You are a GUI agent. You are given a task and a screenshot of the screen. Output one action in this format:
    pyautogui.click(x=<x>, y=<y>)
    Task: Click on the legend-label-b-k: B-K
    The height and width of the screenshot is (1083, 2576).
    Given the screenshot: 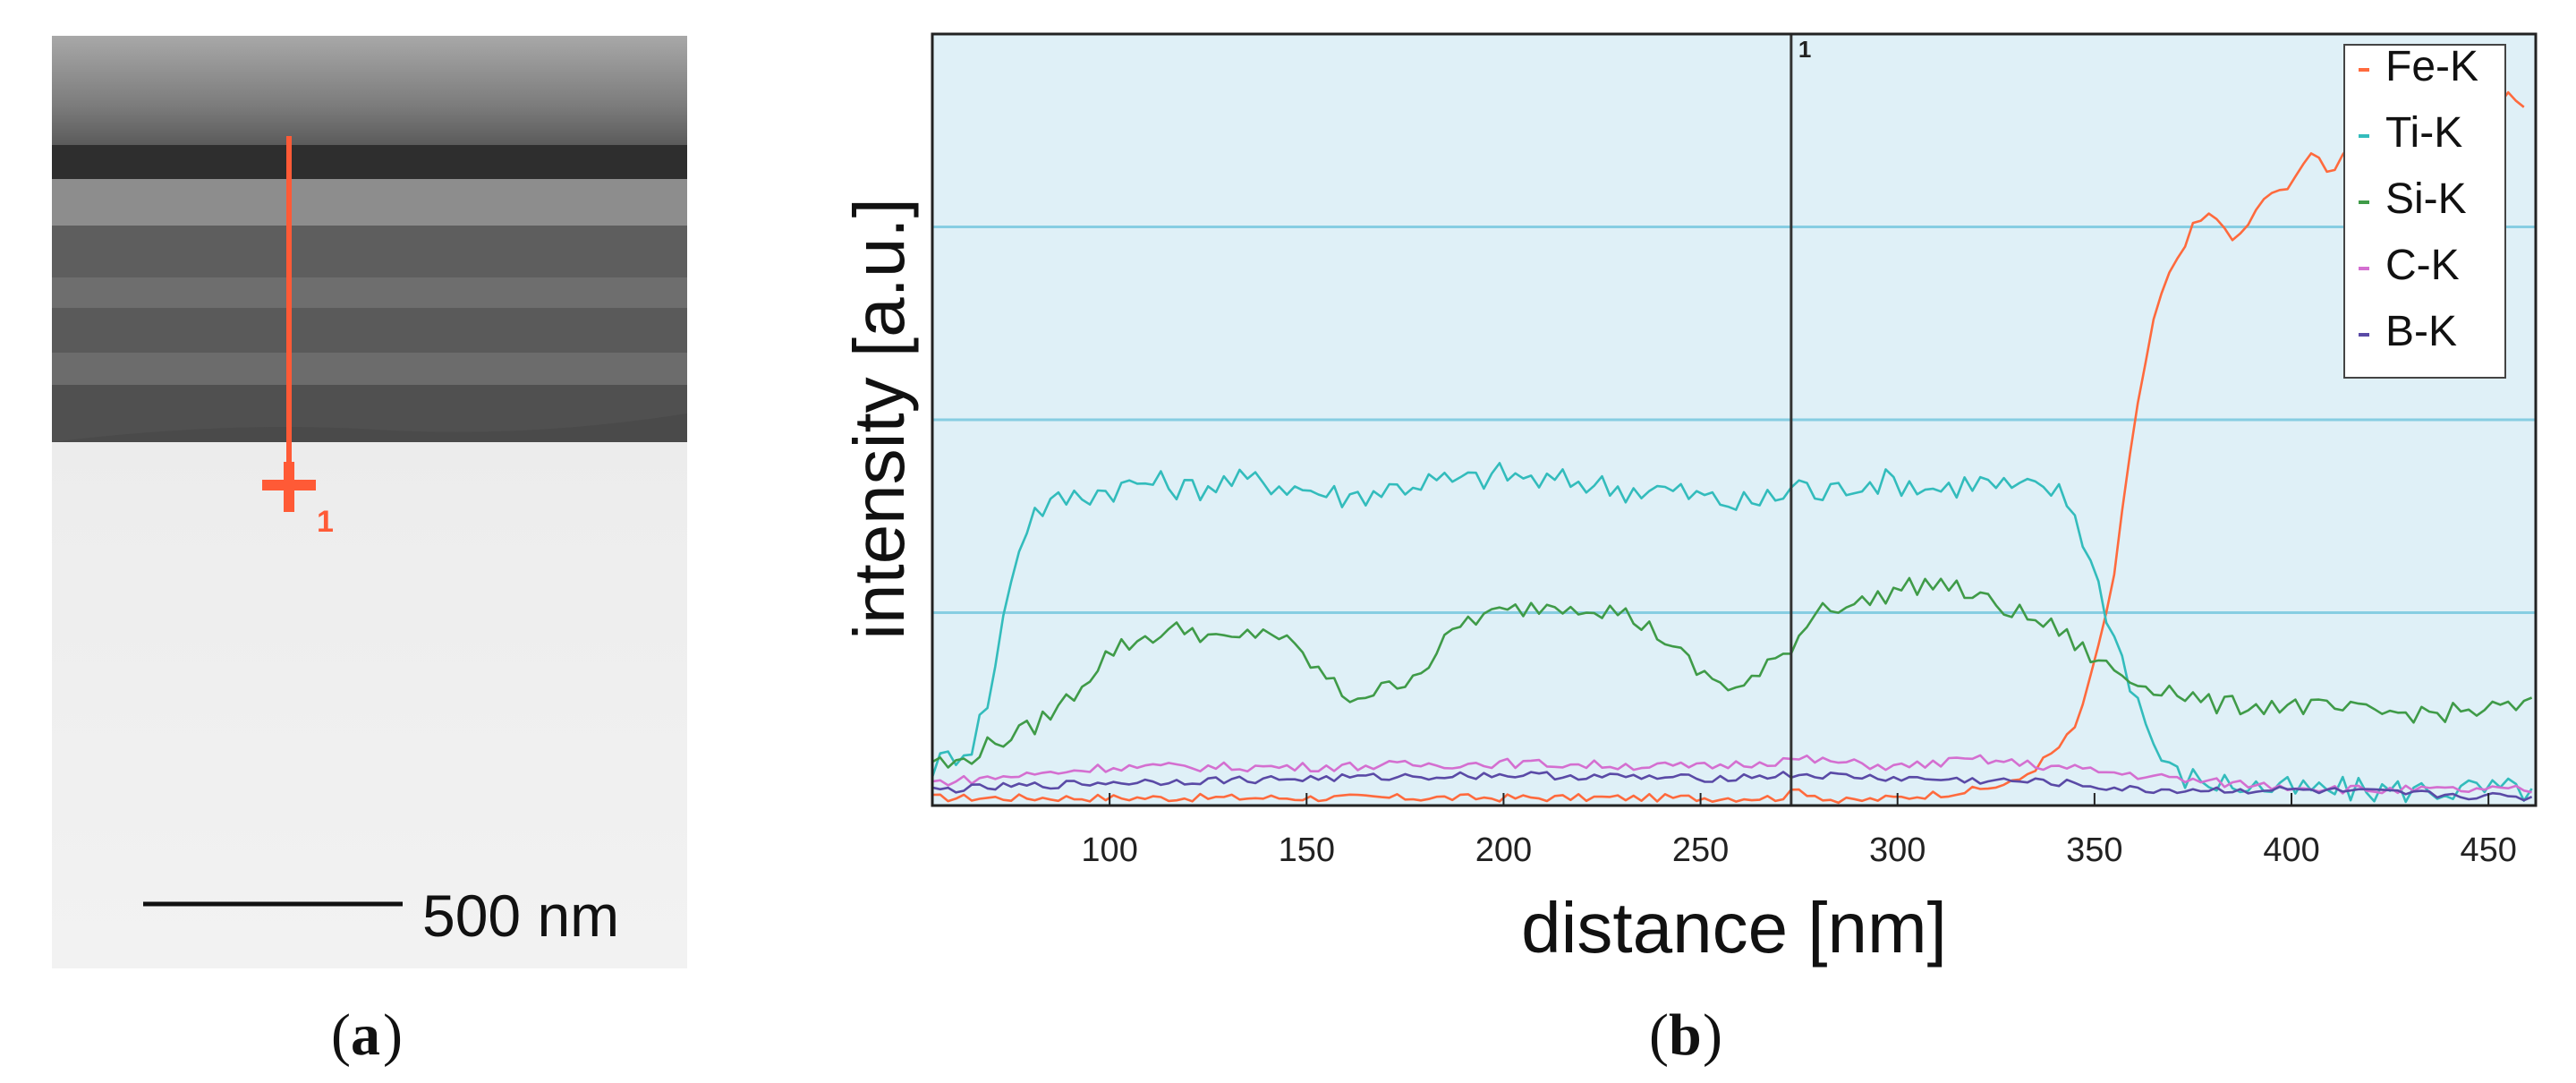 What is the action you would take?
    pyautogui.click(x=2421, y=331)
    